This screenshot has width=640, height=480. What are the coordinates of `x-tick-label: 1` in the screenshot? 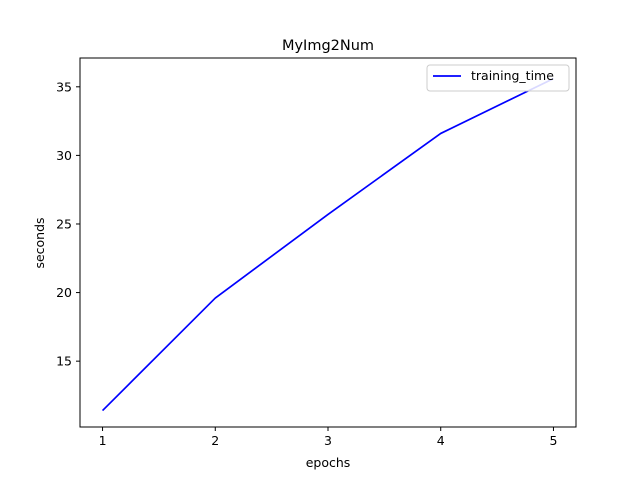 It's located at (103, 440).